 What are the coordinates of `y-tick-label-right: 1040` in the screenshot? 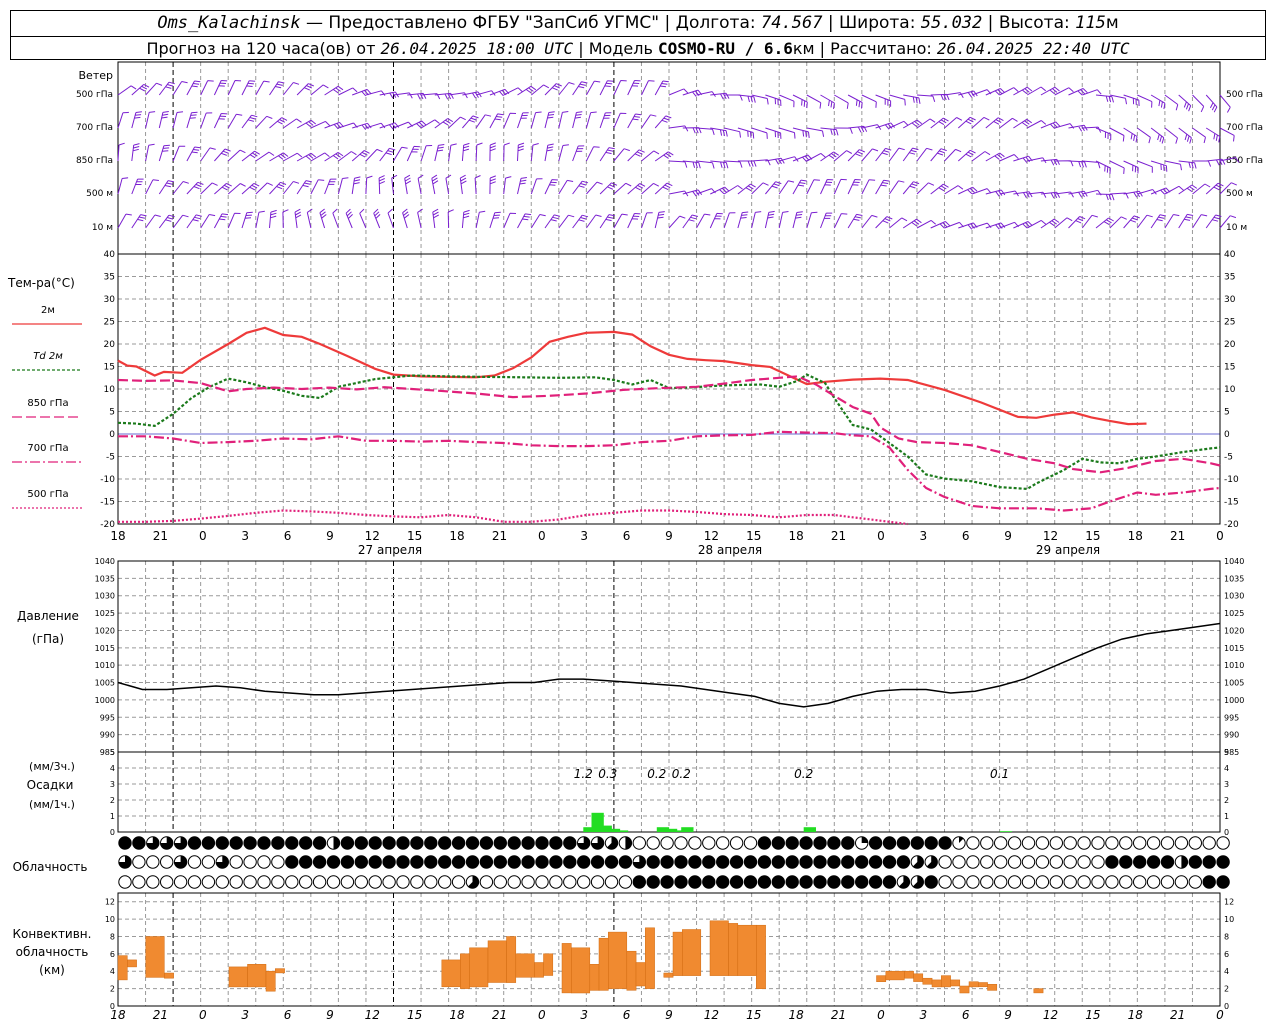 It's located at (1234, 561).